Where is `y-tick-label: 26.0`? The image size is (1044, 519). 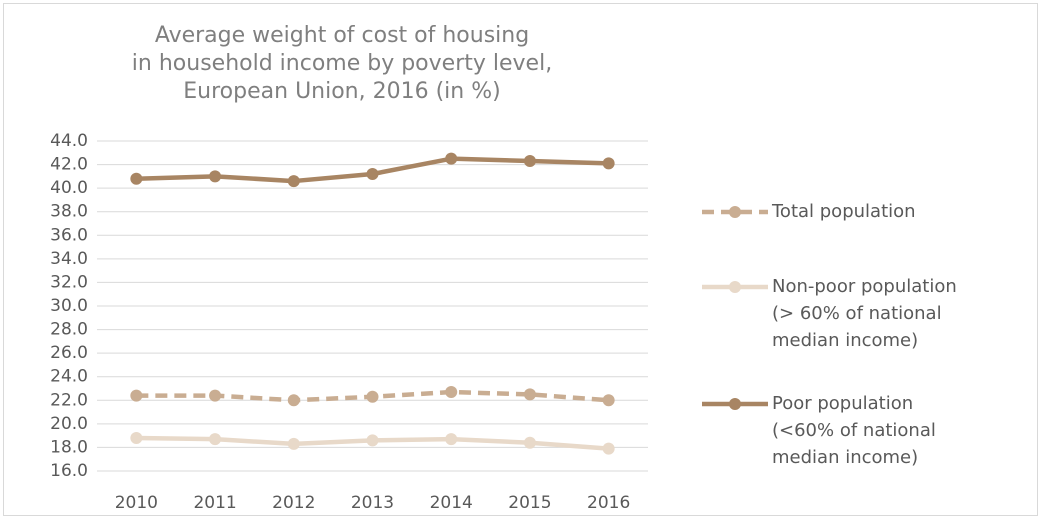 y-tick-label: 26.0 is located at coordinates (69, 353).